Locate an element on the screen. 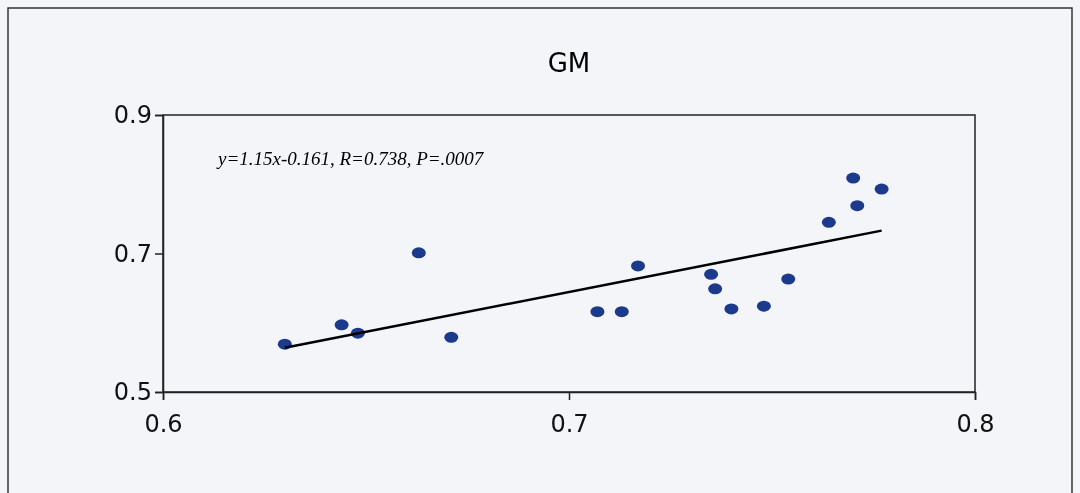 The image size is (1080, 493). y-tick-label: 0.7 is located at coordinates (132, 253).